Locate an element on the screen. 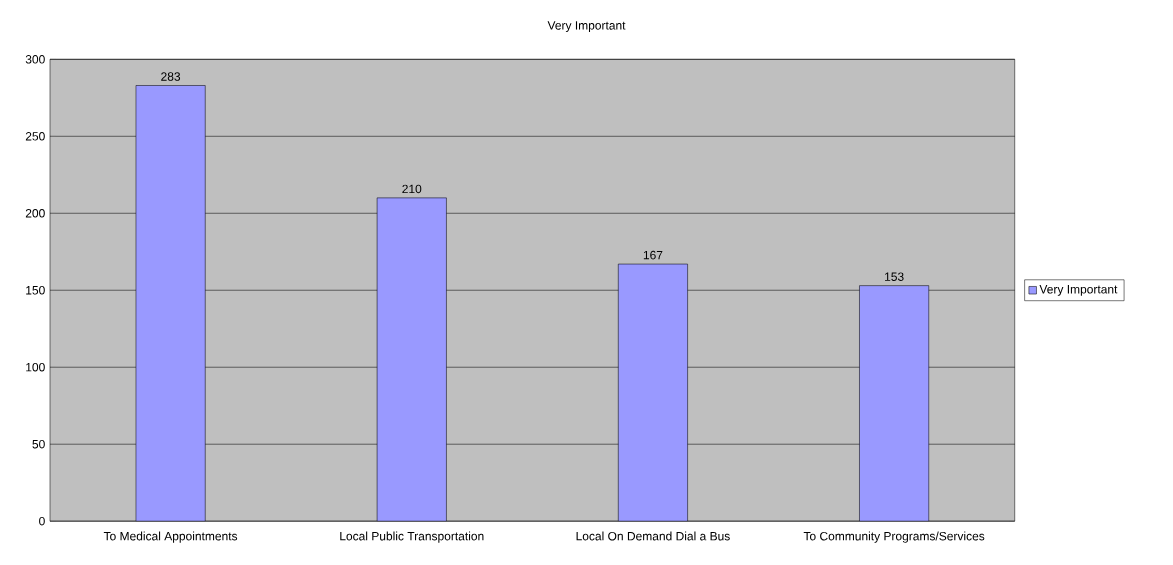 This screenshot has width=1173, height=565. y-tick-label: 0 is located at coordinates (42, 521).